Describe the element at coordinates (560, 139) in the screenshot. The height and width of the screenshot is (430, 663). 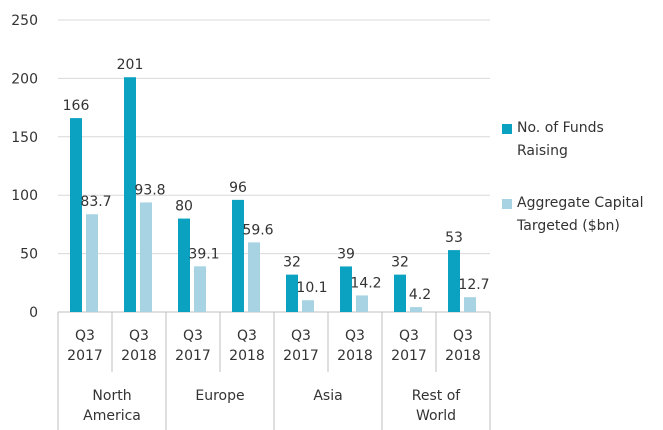
I see `legend-label: No. of Funds Raising` at that location.